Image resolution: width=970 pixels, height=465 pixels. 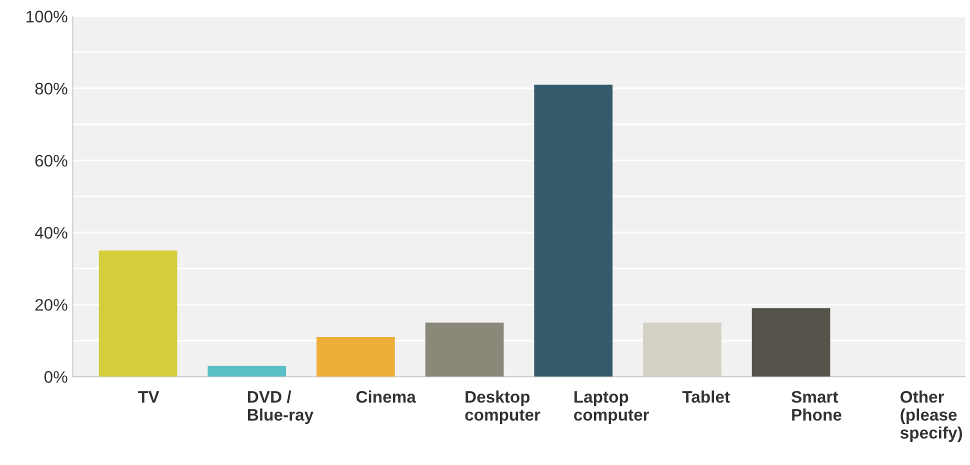 I want to click on y-tick-label: 20%, so click(x=51, y=304).